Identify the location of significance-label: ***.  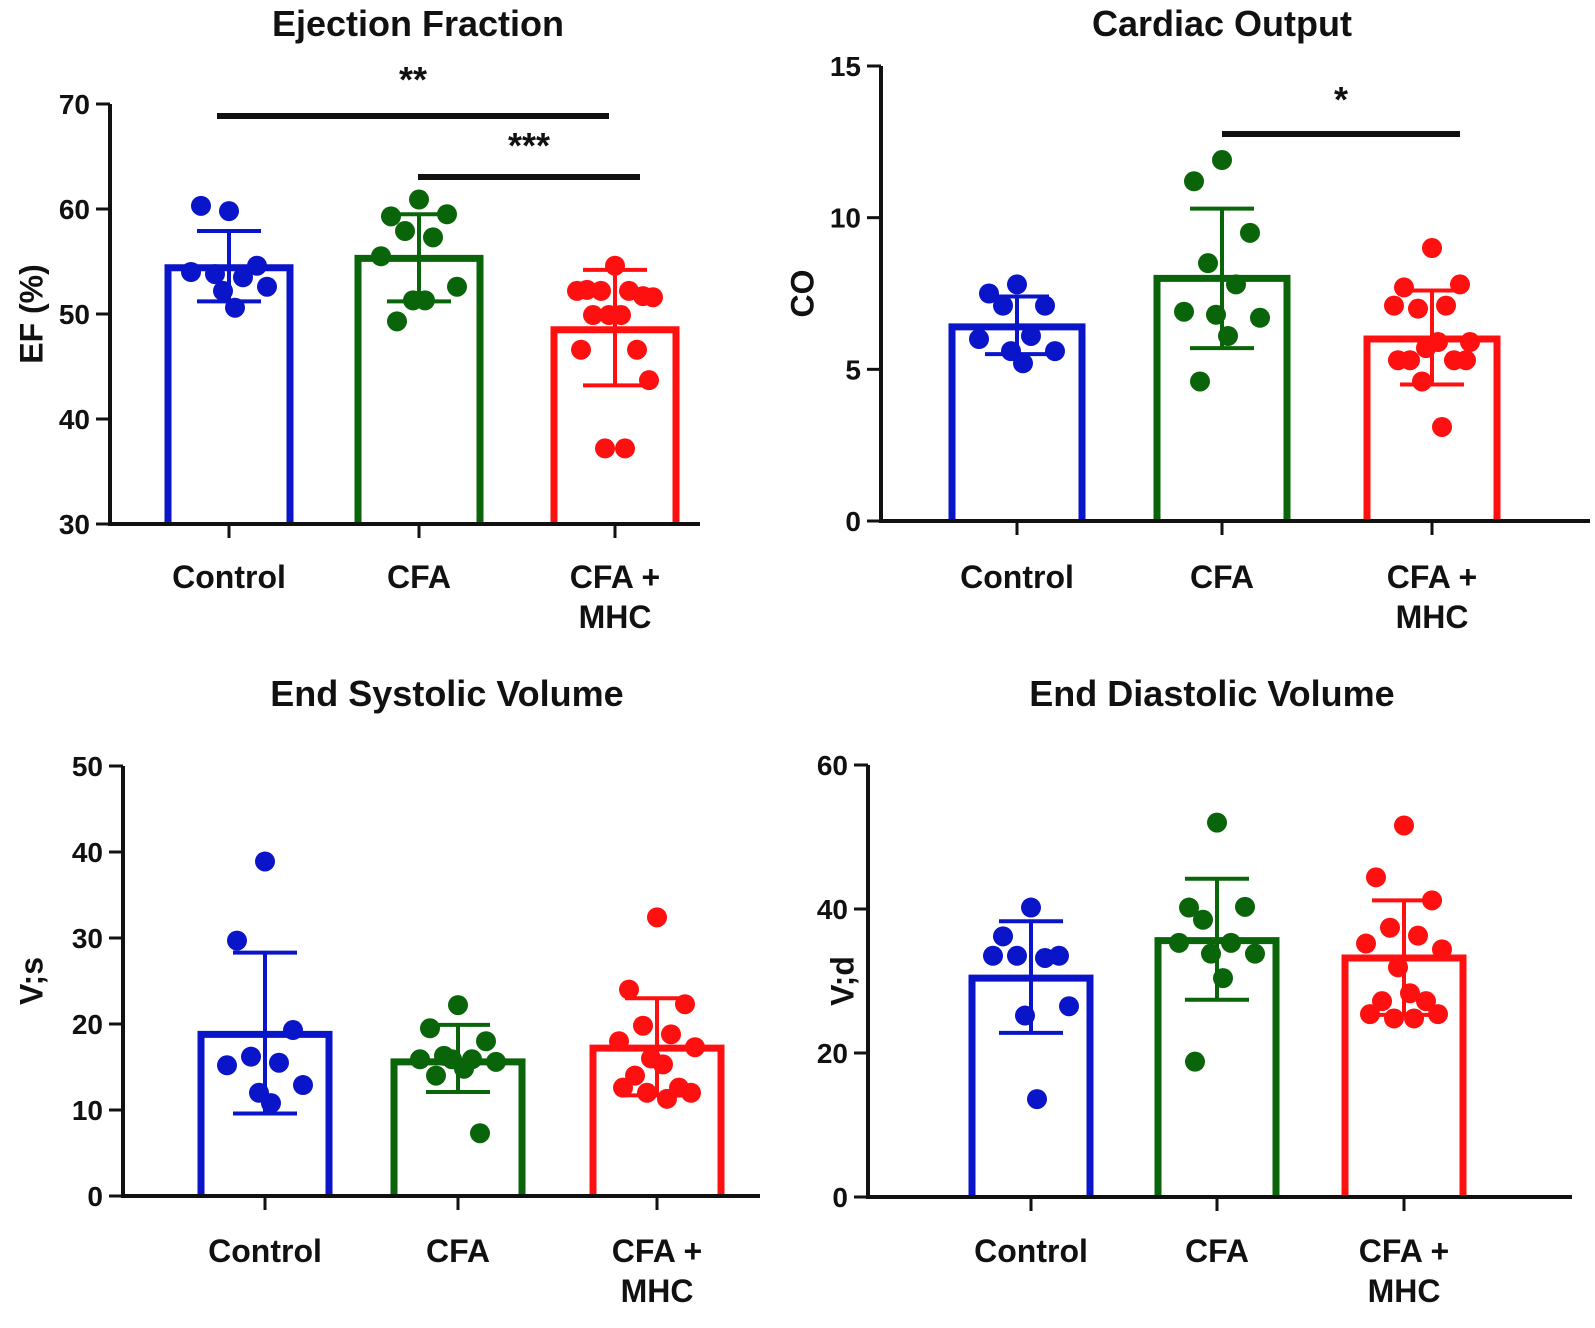
(529, 145).